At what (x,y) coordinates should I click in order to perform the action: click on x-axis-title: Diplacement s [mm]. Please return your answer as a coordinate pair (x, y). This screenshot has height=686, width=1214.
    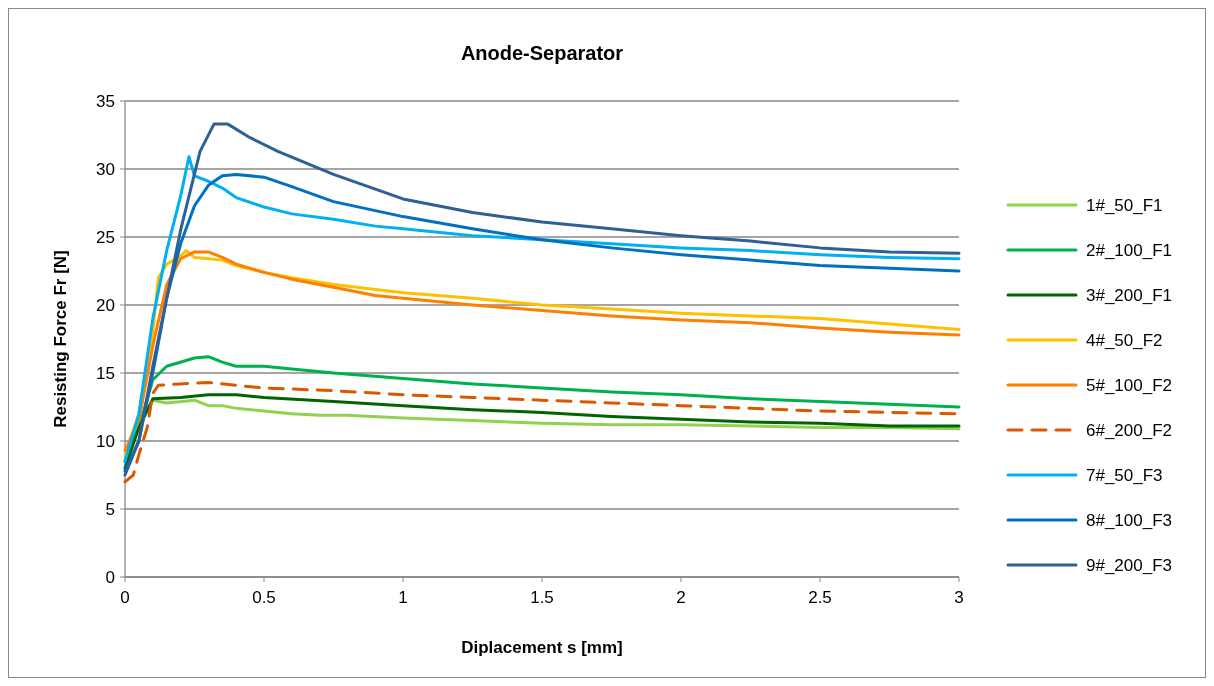
    Looking at the image, I should click on (542, 647).